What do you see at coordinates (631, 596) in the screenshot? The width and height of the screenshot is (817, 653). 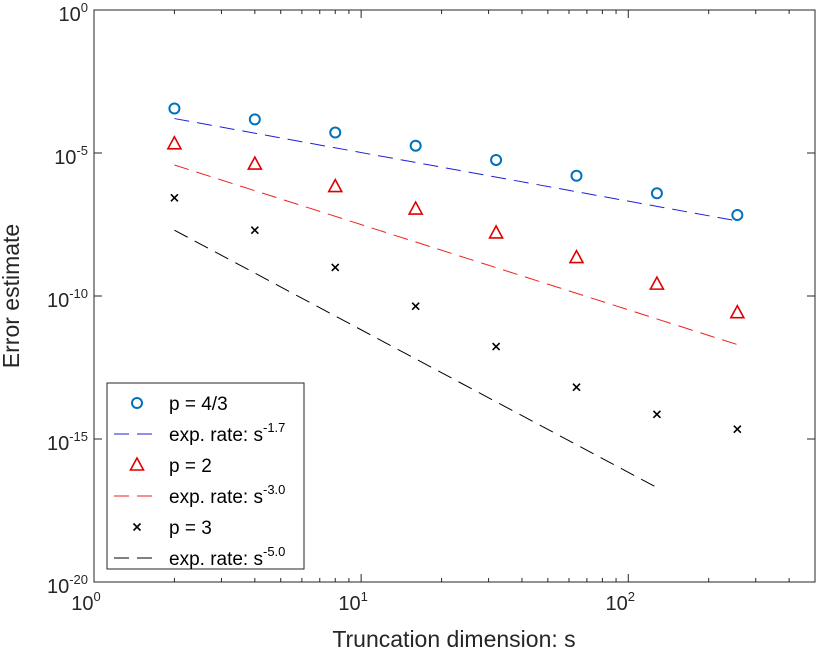 I see `x-tick-label-exponent: 2` at bounding box center [631, 596].